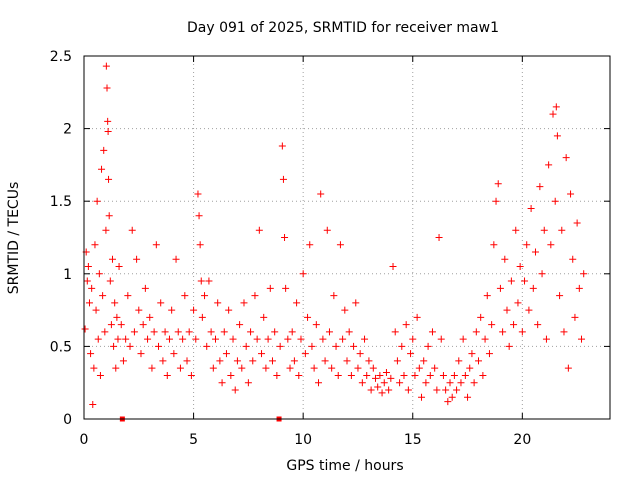 The height and width of the screenshot is (480, 640). What do you see at coordinates (67, 420) in the screenshot?
I see `y-tick-label: 0` at bounding box center [67, 420].